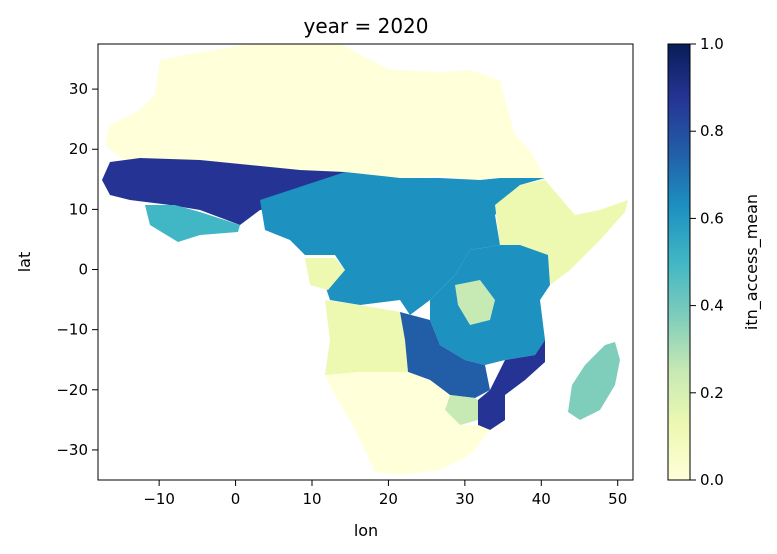 The height and width of the screenshot is (554, 777). What do you see at coordinates (366, 530) in the screenshot?
I see `x-axis-label: lon` at bounding box center [366, 530].